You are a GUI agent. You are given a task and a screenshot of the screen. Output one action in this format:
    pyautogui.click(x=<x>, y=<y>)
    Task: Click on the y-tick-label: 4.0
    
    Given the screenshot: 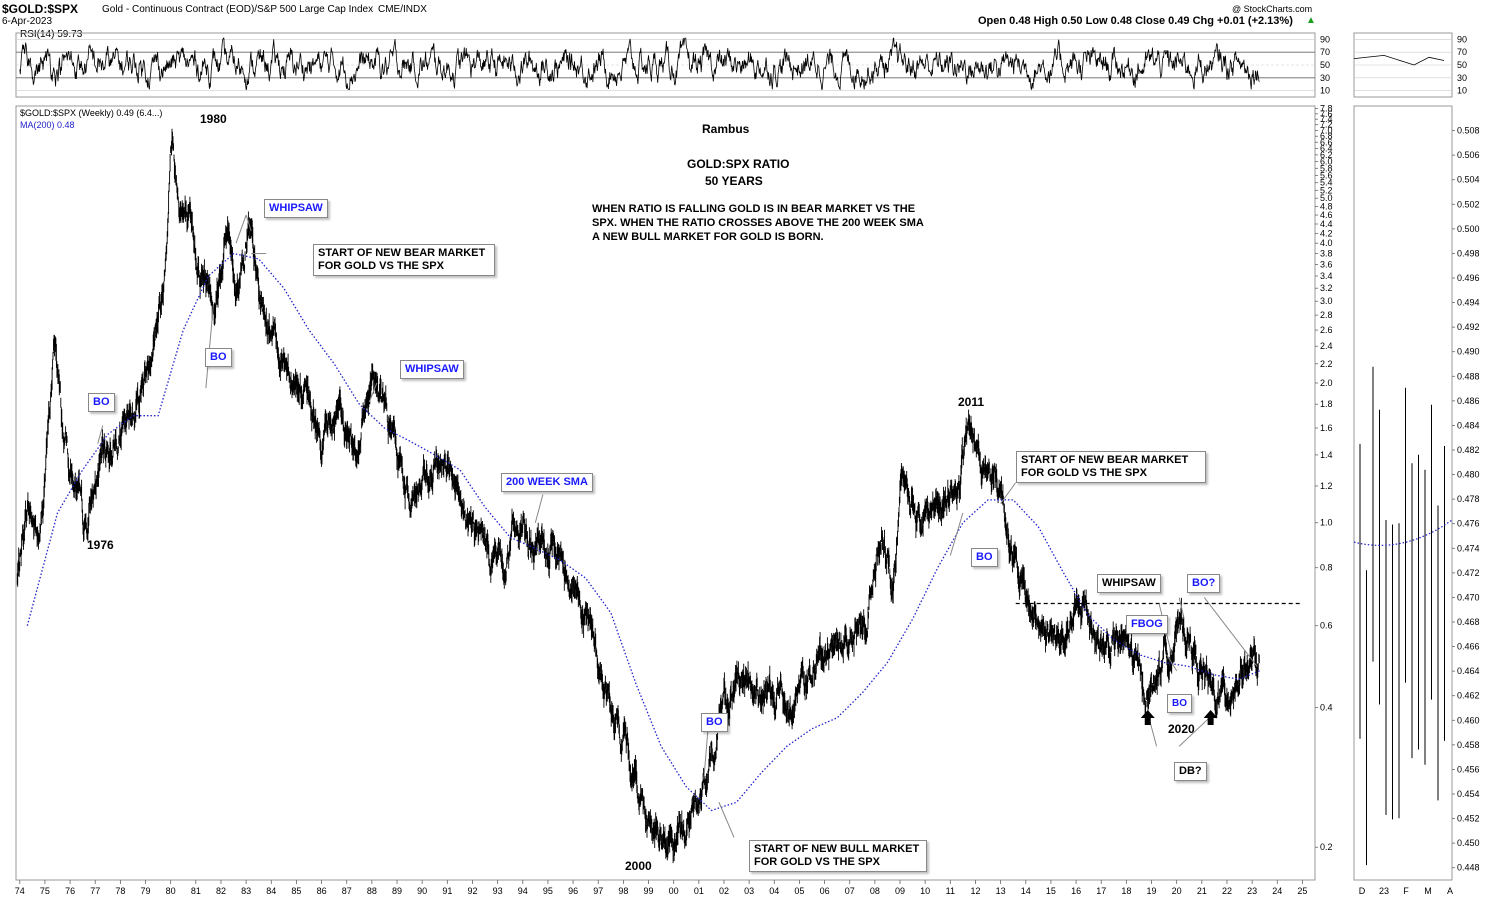 What is the action you would take?
    pyautogui.click(x=1326, y=243)
    